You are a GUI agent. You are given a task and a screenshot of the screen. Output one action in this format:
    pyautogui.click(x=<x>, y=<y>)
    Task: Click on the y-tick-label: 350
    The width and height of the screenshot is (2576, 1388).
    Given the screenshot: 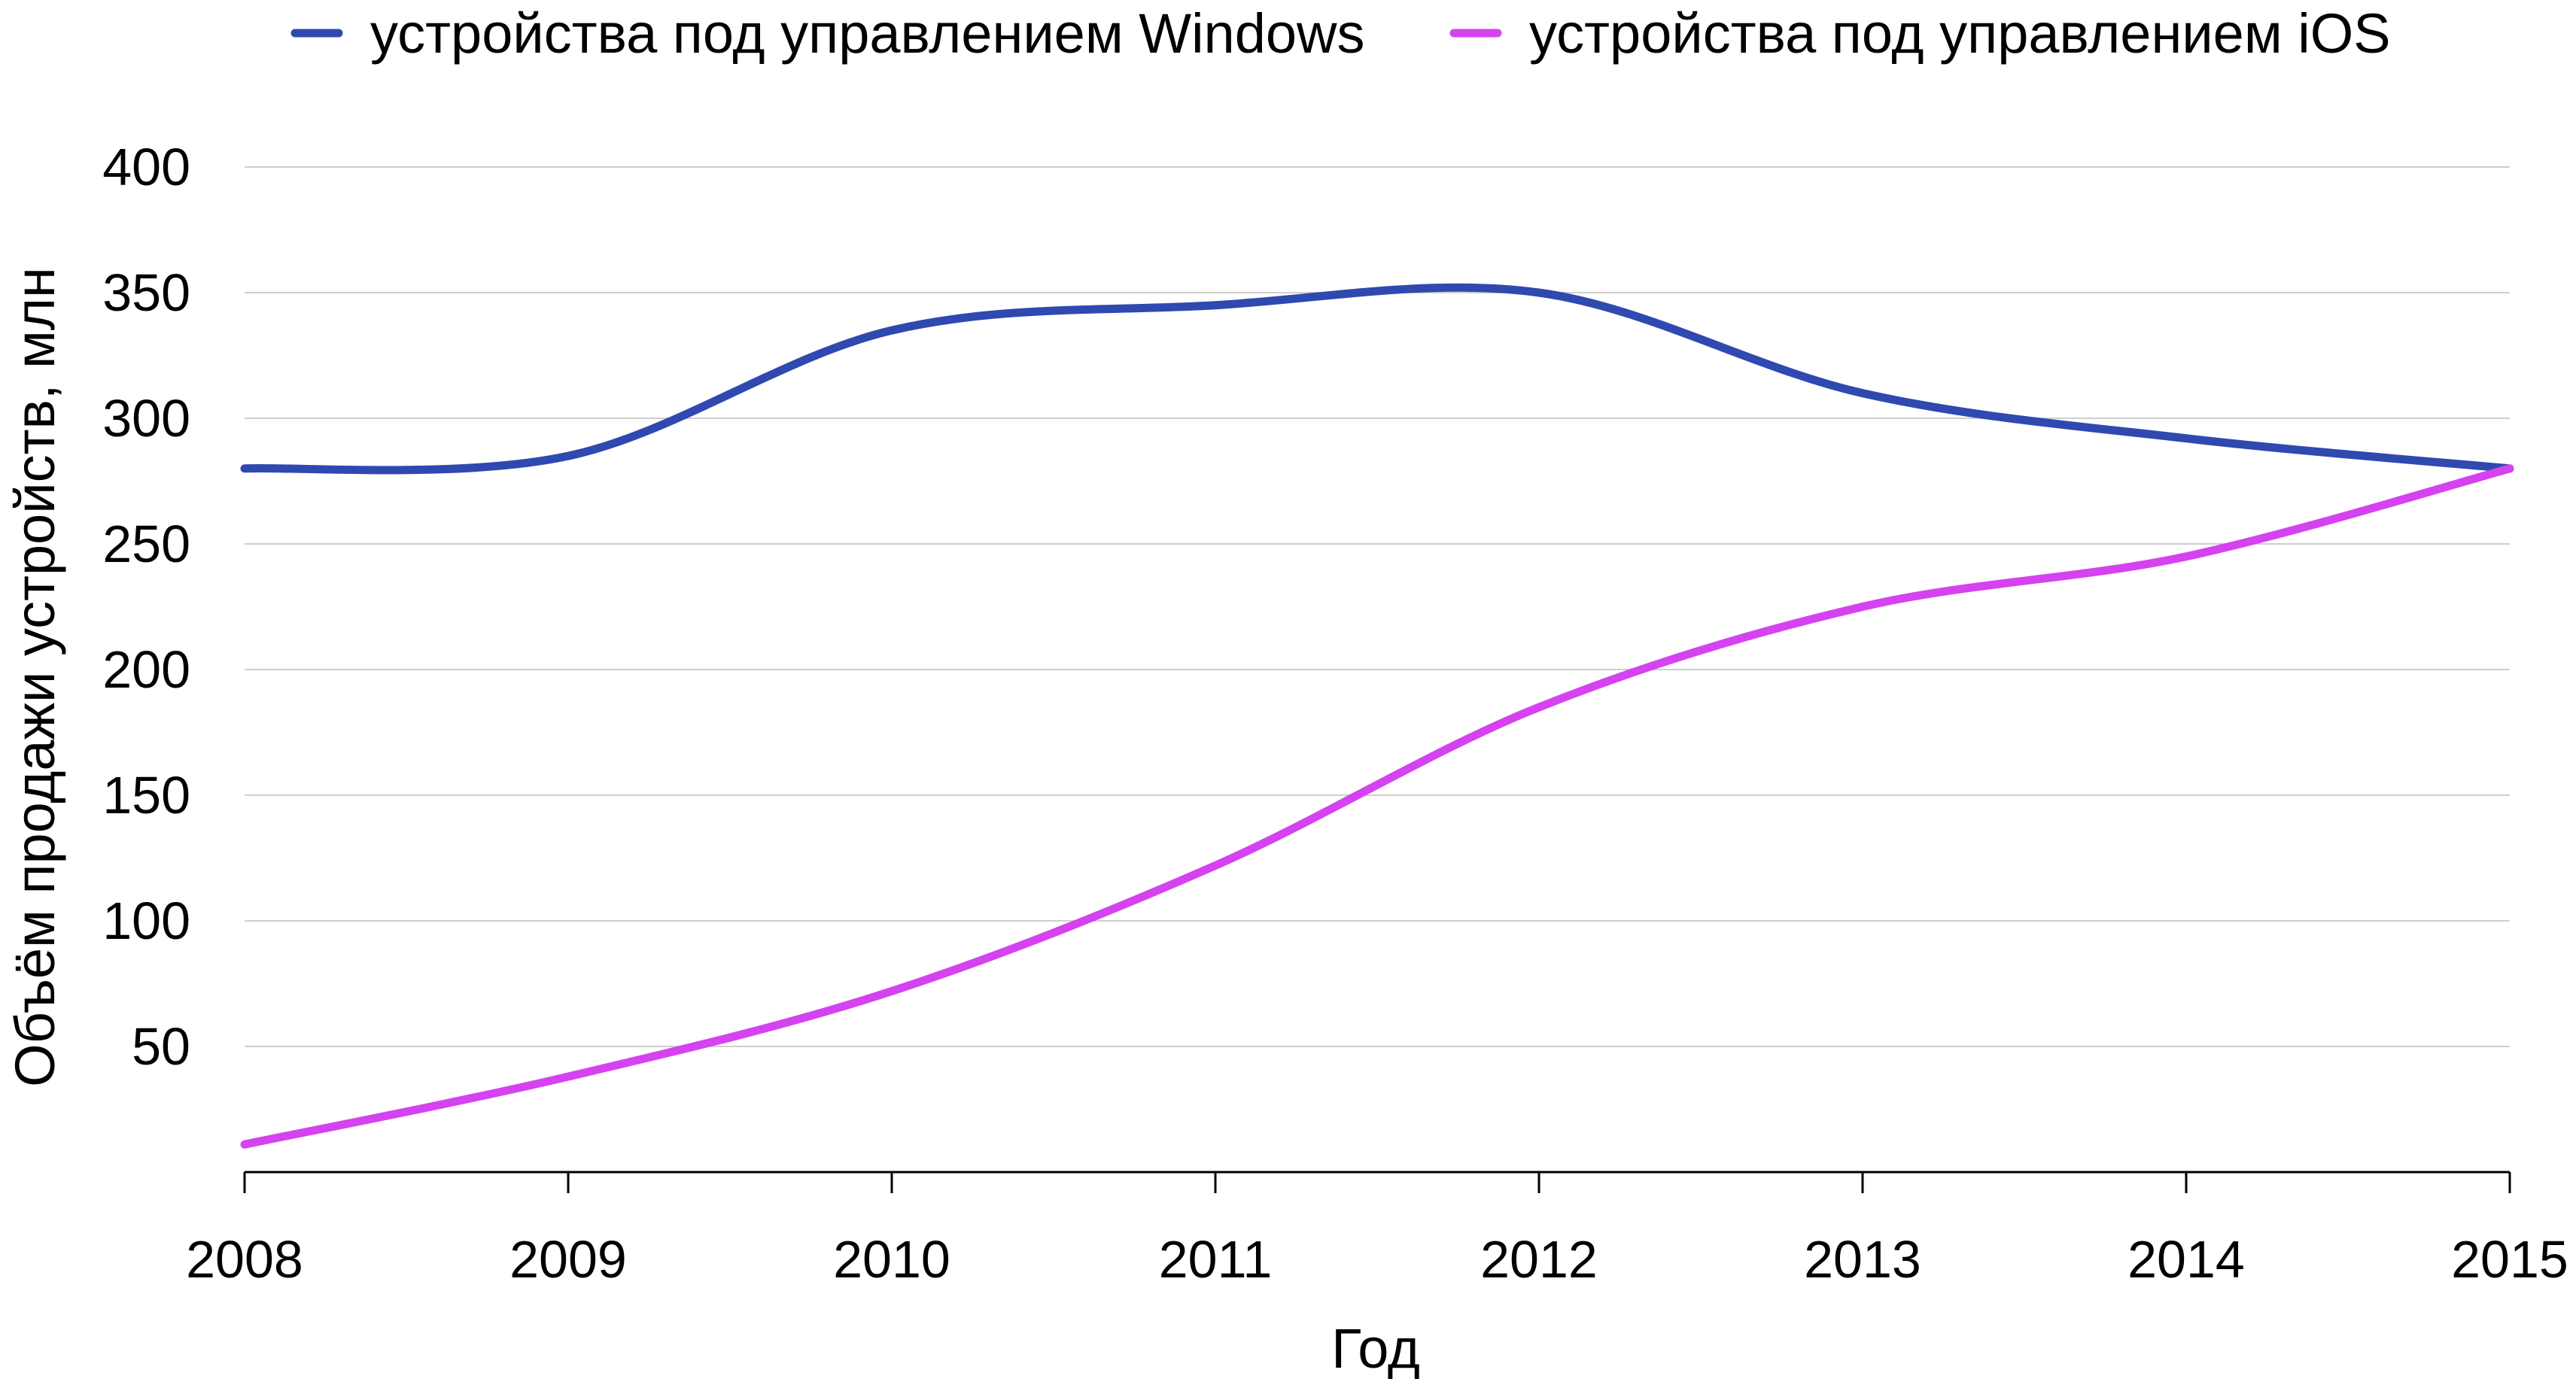 What is the action you would take?
    pyautogui.click(x=146, y=292)
    